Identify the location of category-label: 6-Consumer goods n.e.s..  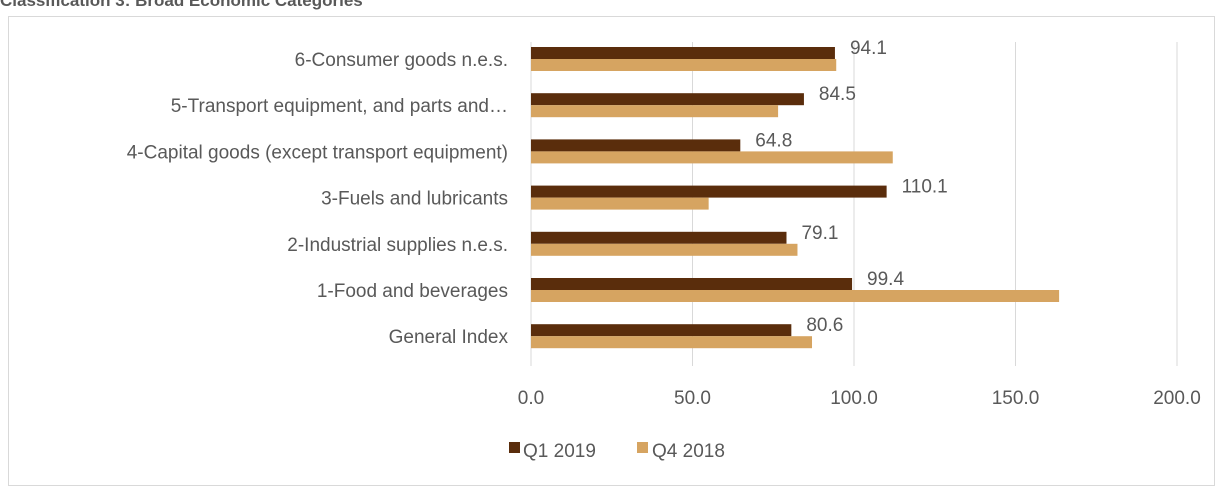
(401, 60).